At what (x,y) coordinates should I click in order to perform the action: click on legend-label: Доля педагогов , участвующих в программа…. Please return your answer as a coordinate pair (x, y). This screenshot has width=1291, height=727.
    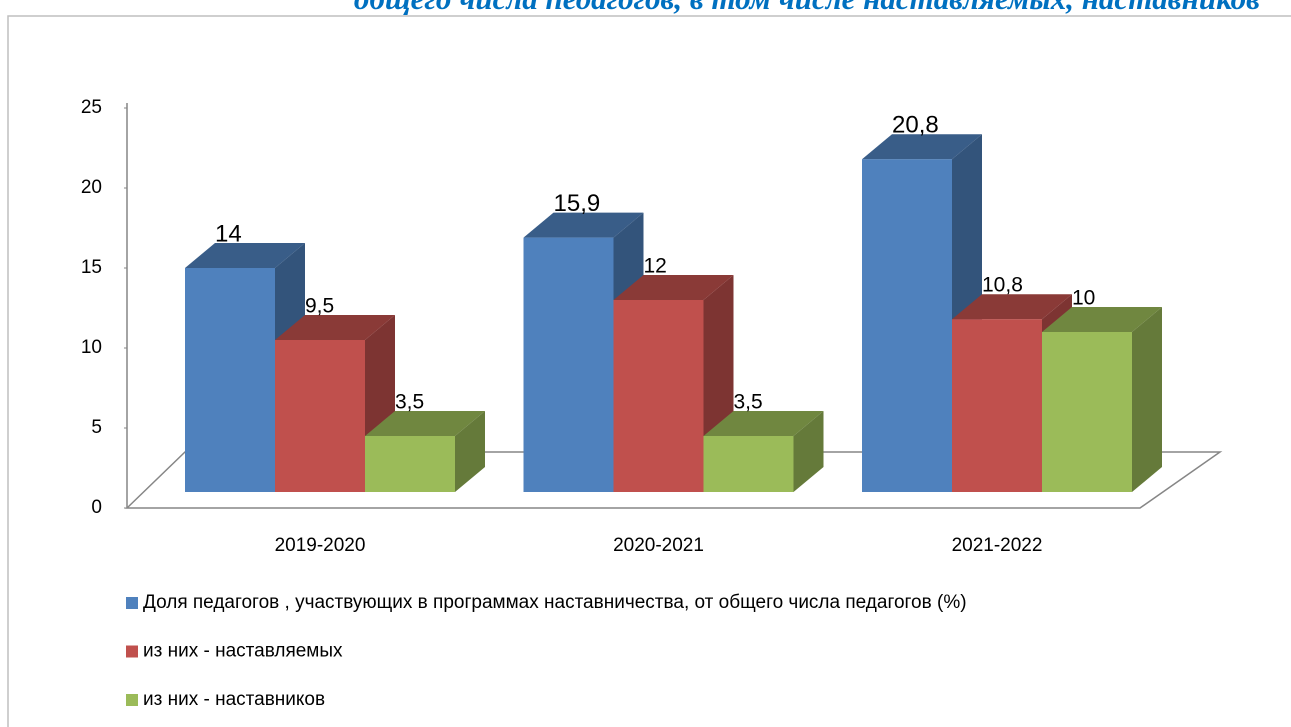
    Looking at the image, I should click on (555, 602).